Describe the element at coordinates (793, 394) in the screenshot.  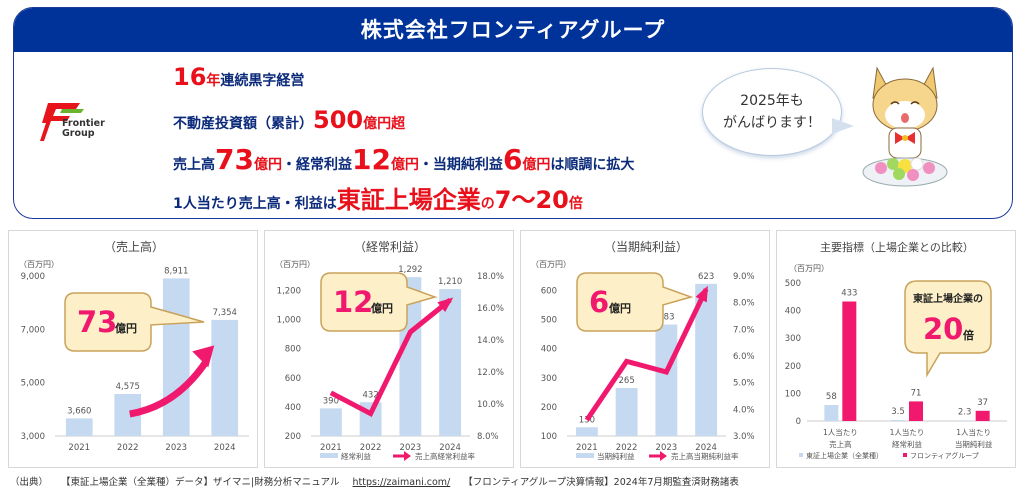
I see `y-tick-label: 100` at that location.